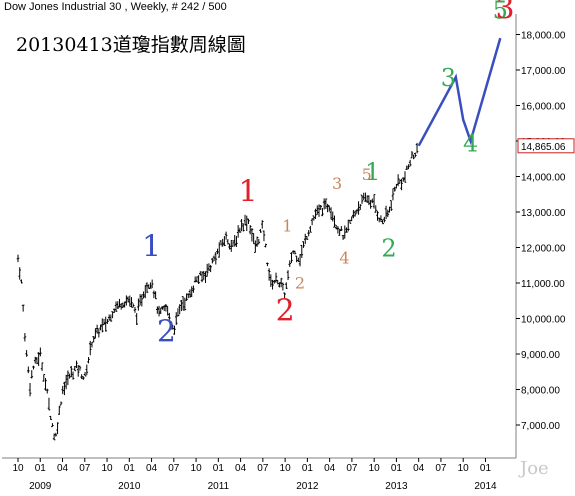 This screenshot has height=496, width=575. I want to click on y-tick-label: 11,000.00, so click(543, 284).